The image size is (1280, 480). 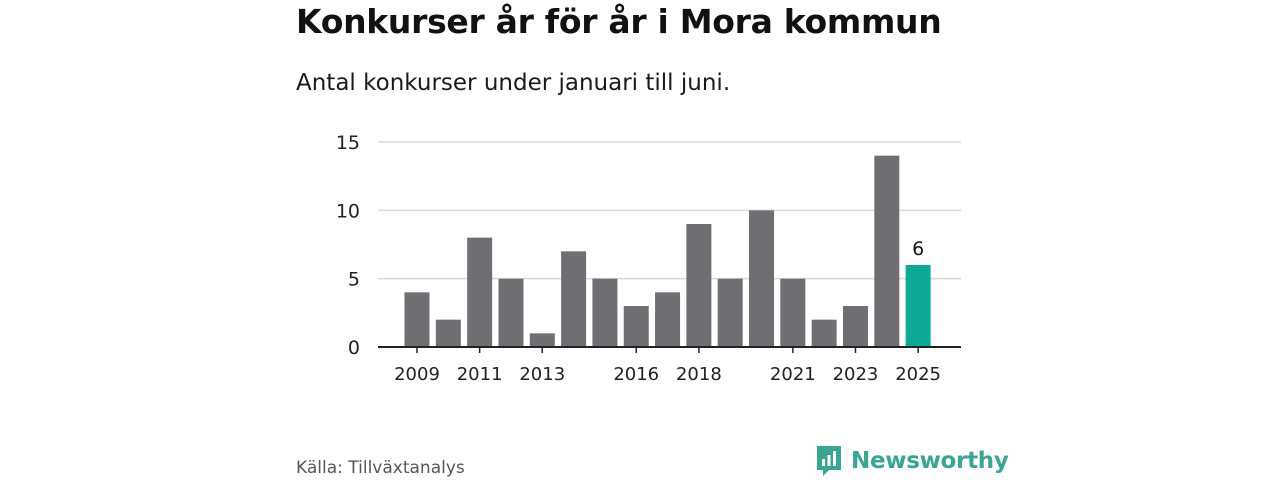 What do you see at coordinates (636, 326) in the screenshot?
I see `bar-2016` at bounding box center [636, 326].